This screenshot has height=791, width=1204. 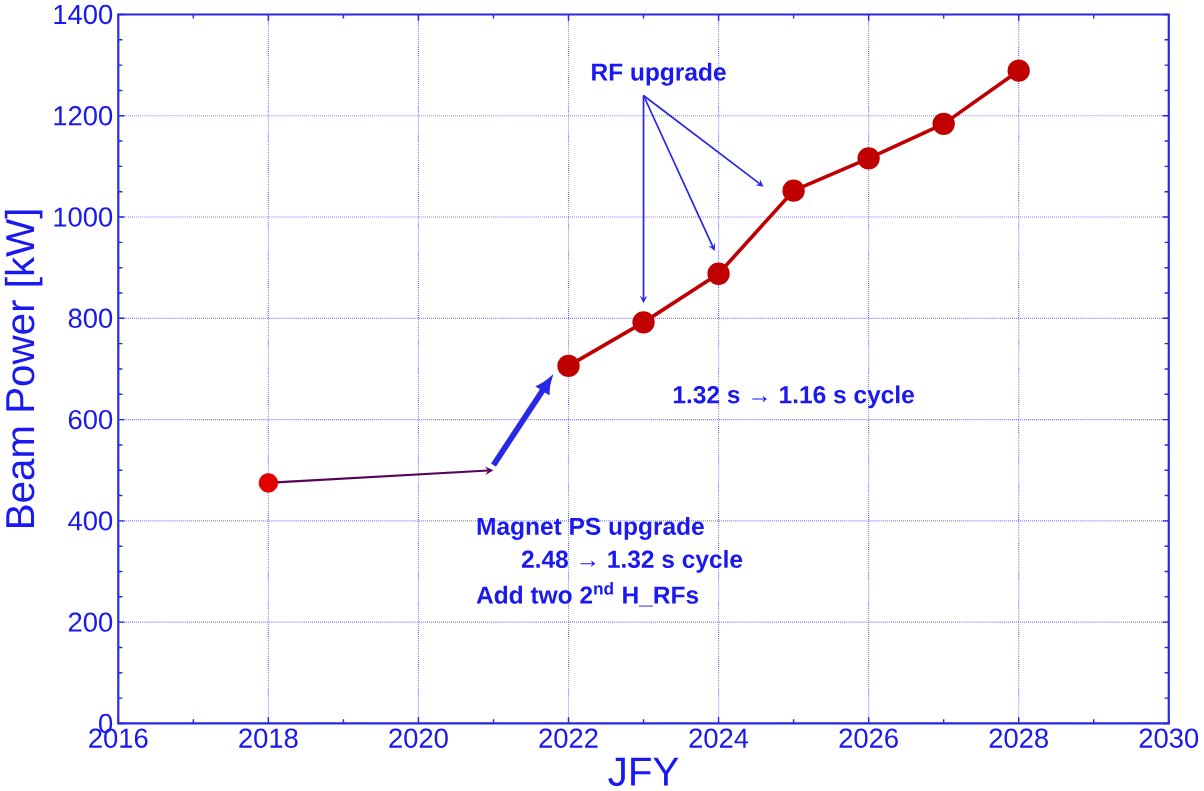 What do you see at coordinates (90, 622) in the screenshot?
I see `y-tick-label: 200` at bounding box center [90, 622].